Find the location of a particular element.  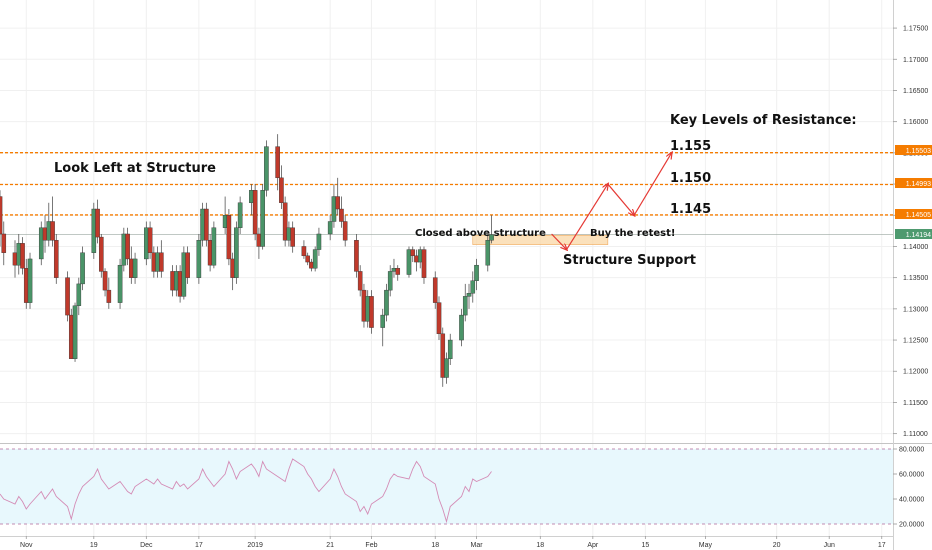

resistance-levels is located at coordinates (446, 184).